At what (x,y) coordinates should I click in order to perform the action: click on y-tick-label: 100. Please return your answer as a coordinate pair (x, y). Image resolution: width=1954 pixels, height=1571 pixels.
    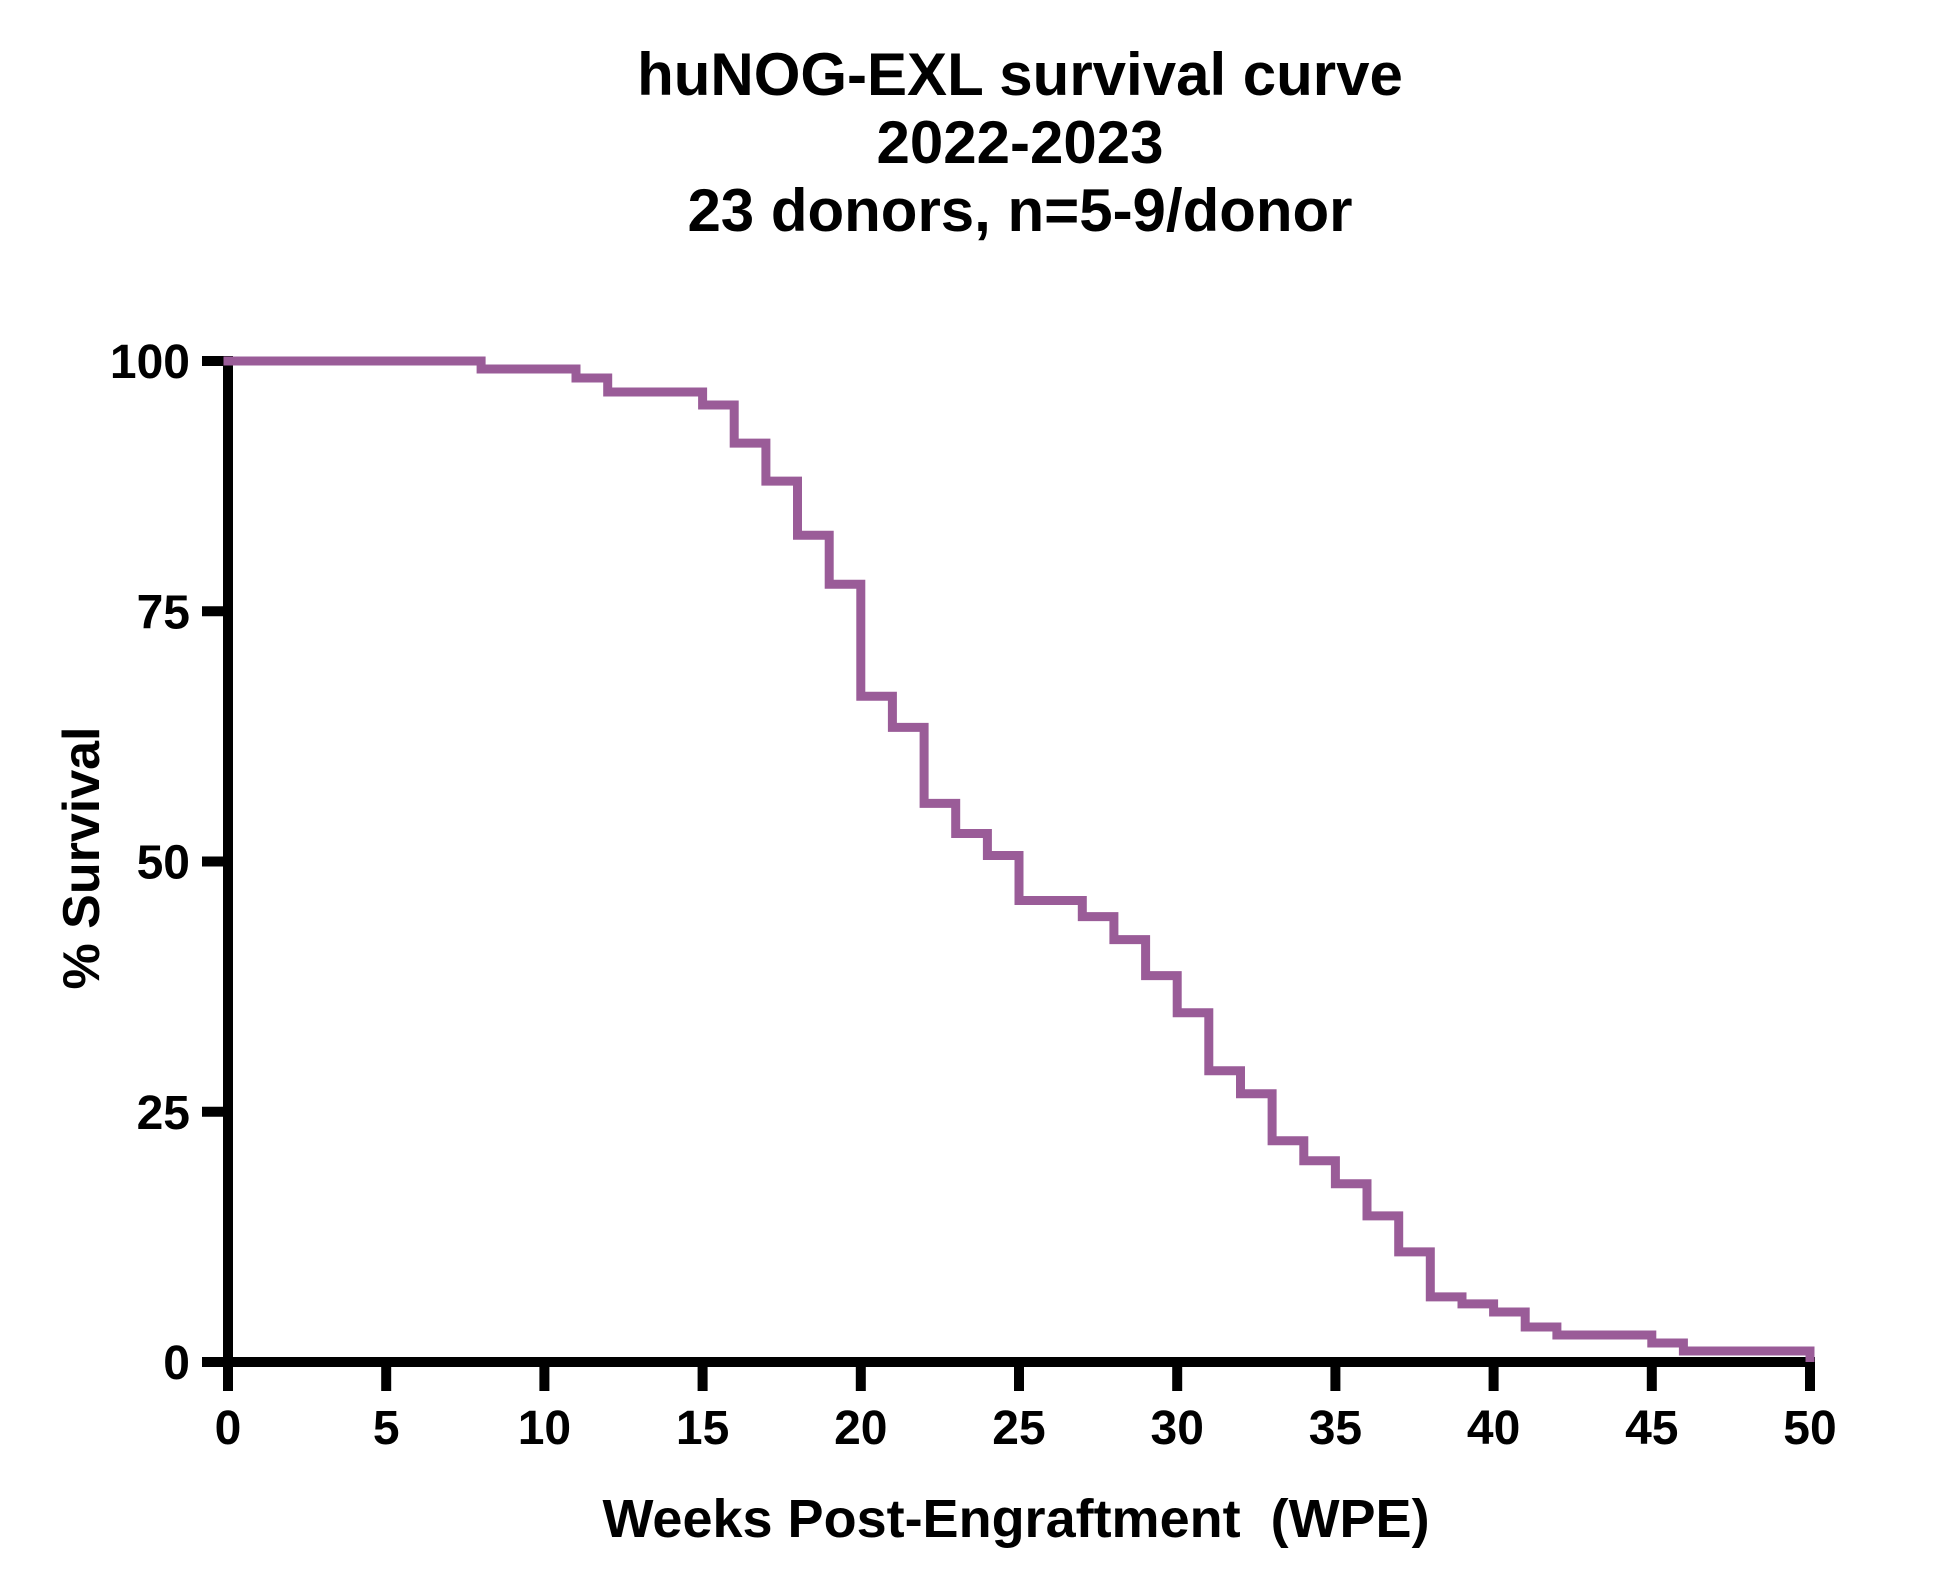
    Looking at the image, I should click on (150, 362).